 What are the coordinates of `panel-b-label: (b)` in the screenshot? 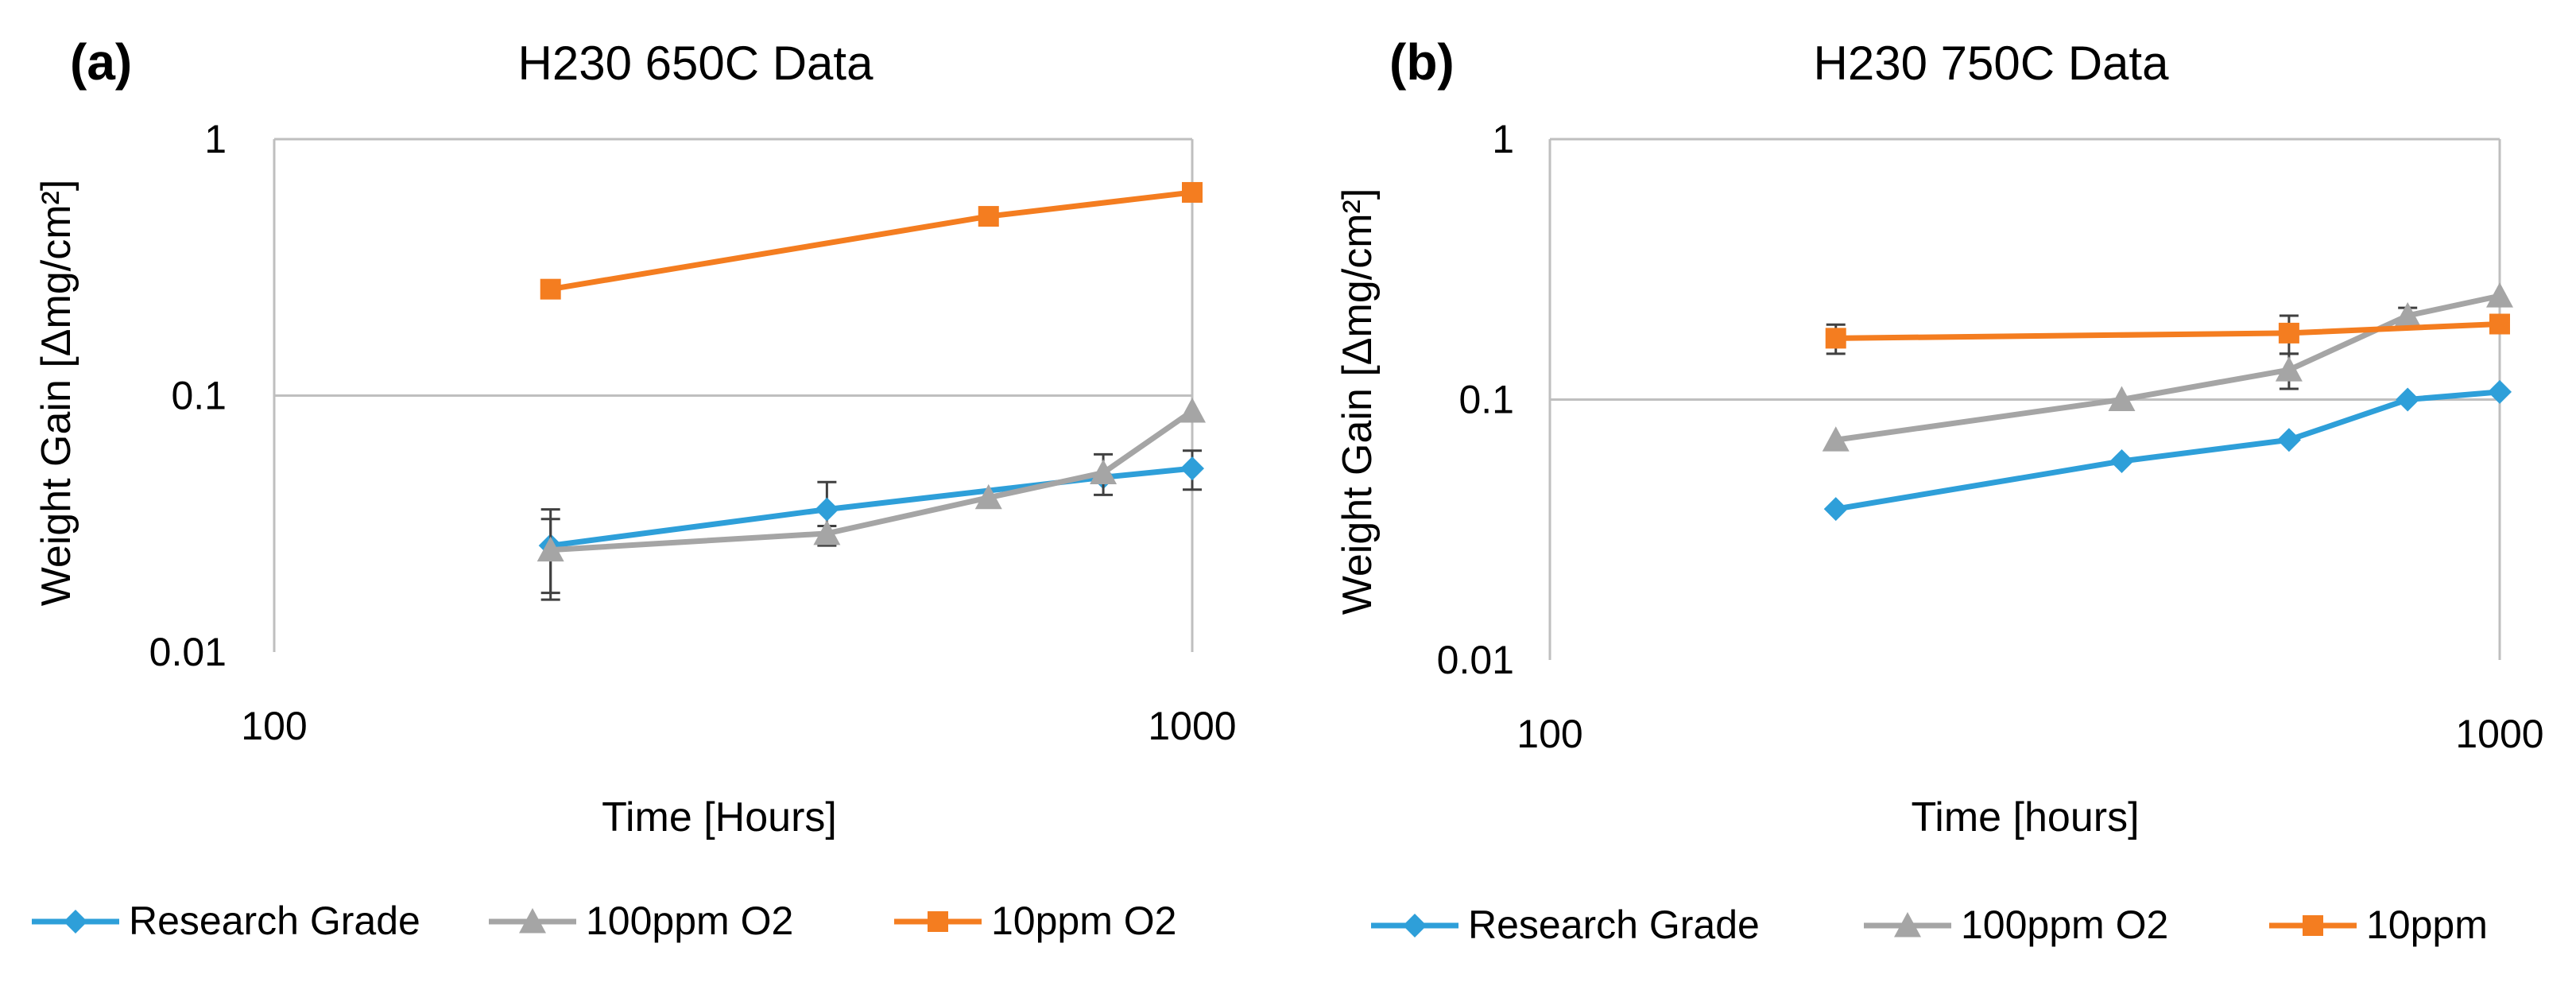 It's located at (1422, 62).